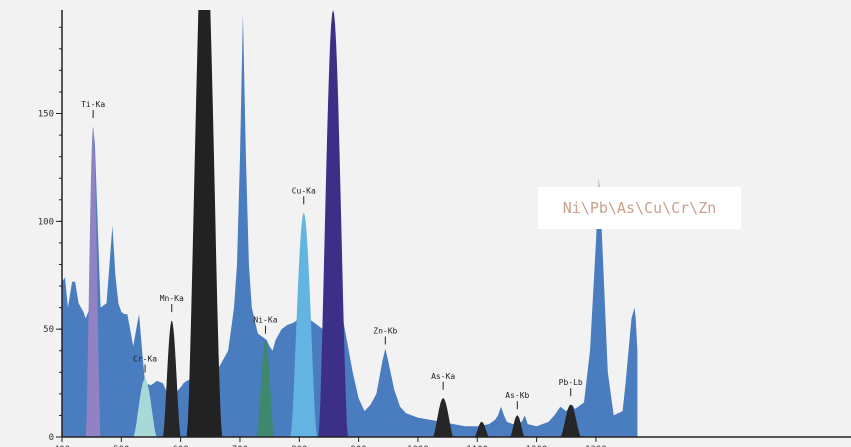  What do you see at coordinates (181, 446) in the screenshot?
I see `x-tick-label: 600` at bounding box center [181, 446].